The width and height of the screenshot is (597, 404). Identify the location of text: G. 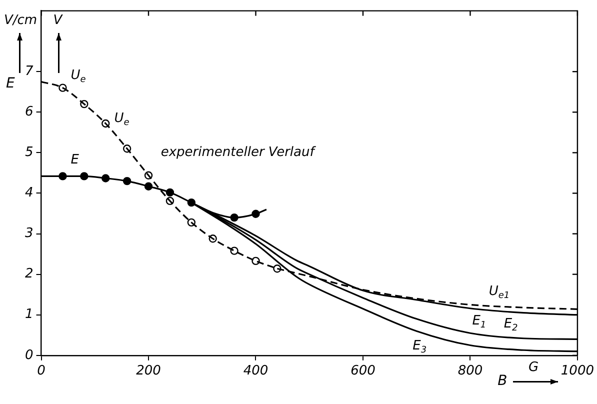
(533, 367).